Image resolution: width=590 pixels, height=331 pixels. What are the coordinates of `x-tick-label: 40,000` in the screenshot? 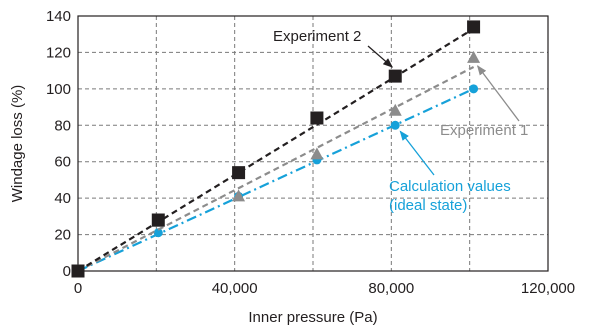 It's located at (235, 288).